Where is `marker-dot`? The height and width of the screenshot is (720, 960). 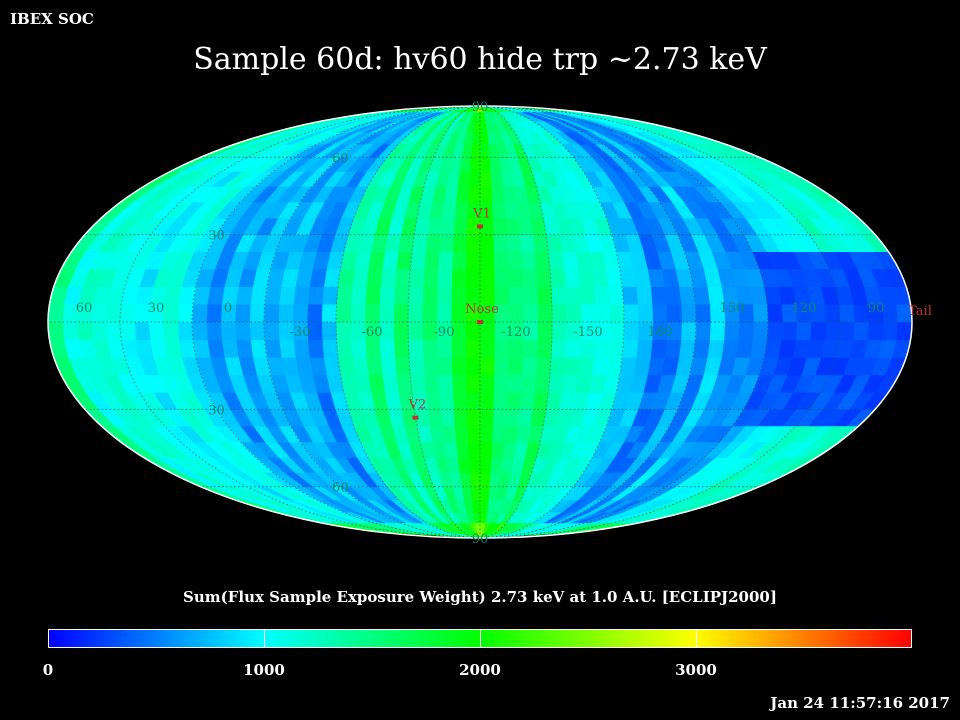 marker-dot is located at coordinates (415, 417).